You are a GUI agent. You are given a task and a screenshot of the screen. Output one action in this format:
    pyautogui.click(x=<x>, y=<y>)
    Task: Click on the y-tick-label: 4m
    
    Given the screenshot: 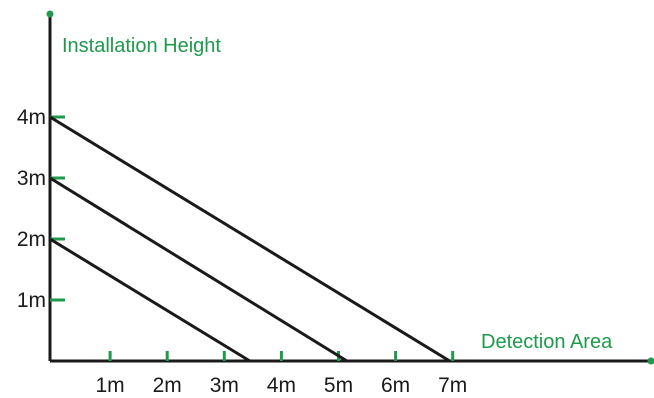 What is the action you would take?
    pyautogui.click(x=31, y=117)
    